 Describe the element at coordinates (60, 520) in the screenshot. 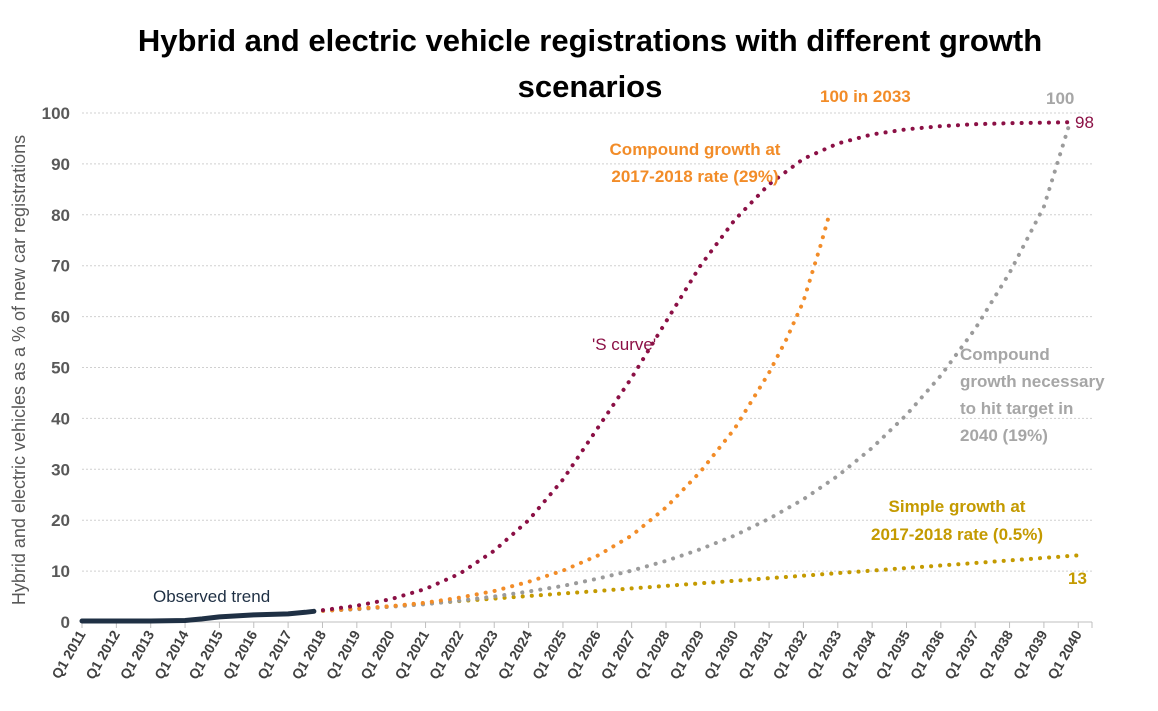

I see `y-tick-label: 20` at that location.